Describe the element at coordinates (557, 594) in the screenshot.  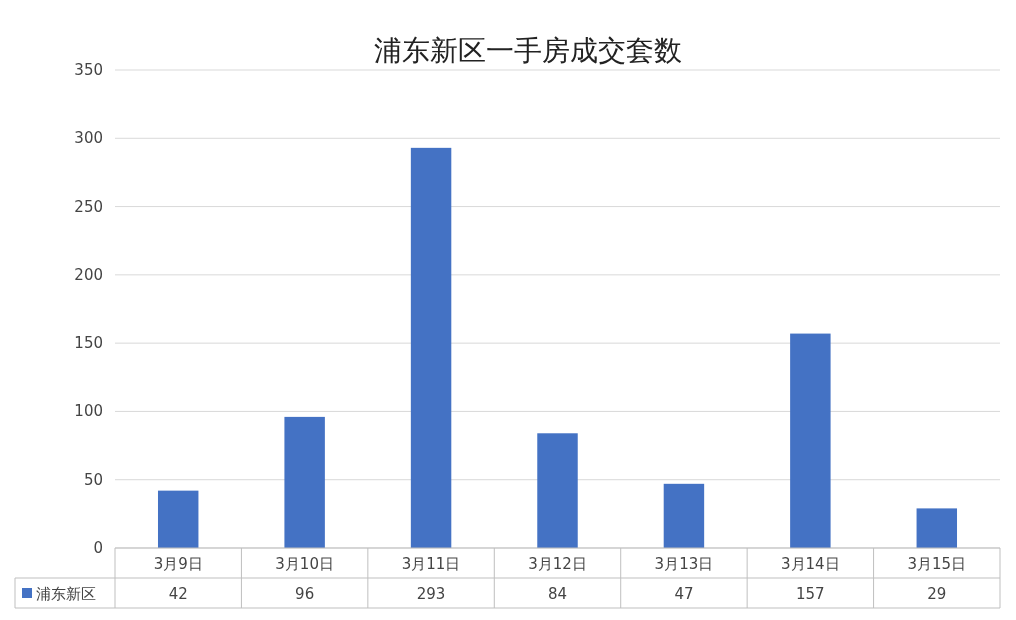
I see `data-label: 84` at that location.